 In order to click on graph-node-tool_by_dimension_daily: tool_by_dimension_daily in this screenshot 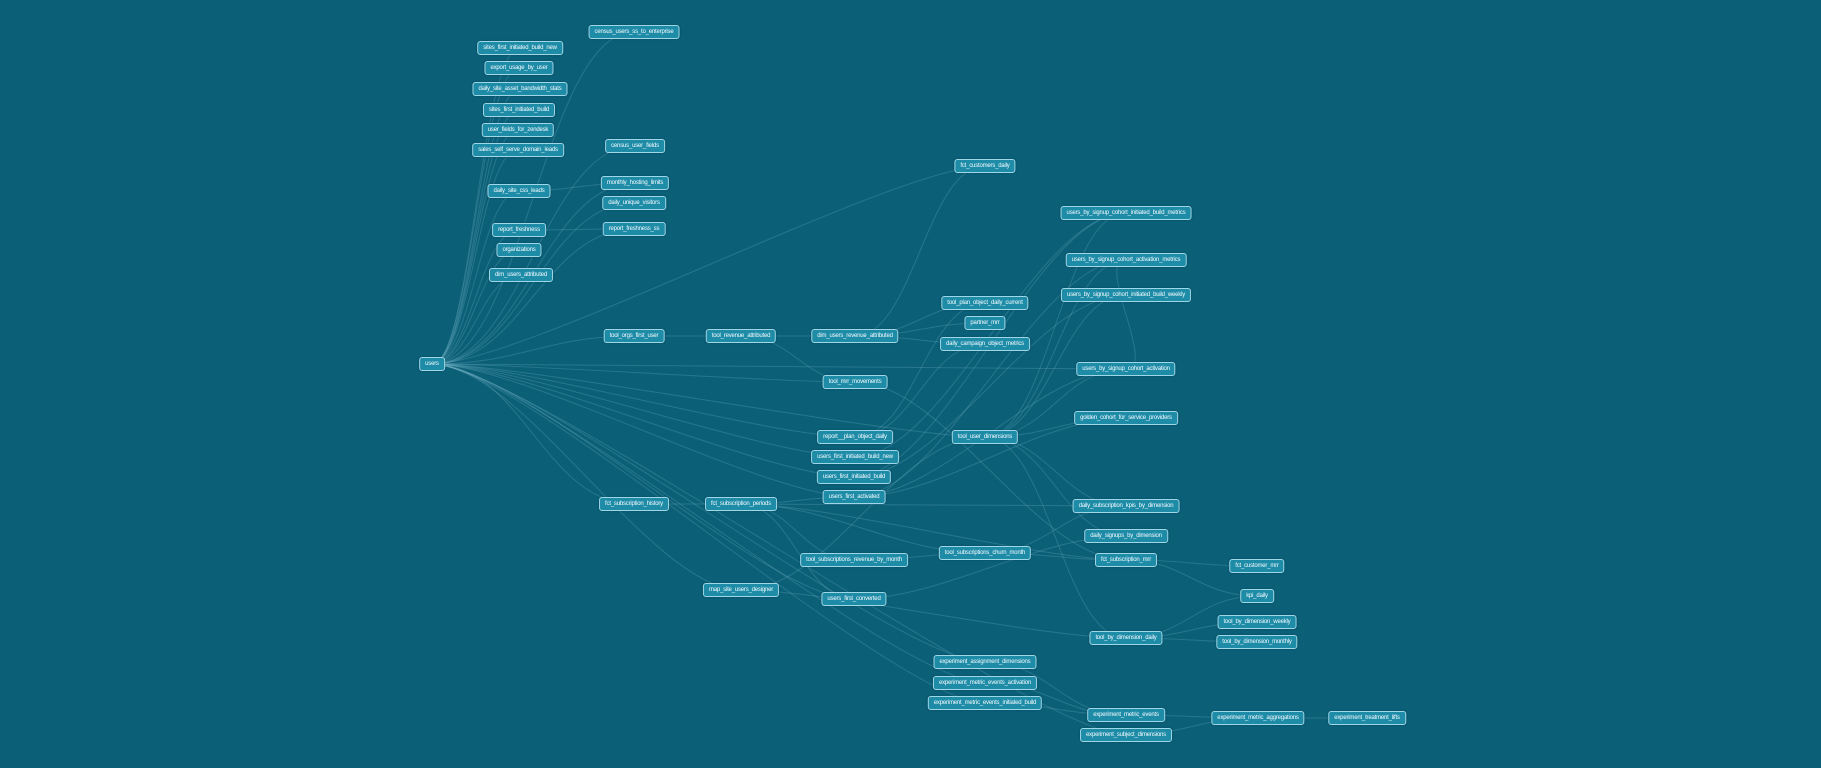, I will do `click(1126, 638)`.